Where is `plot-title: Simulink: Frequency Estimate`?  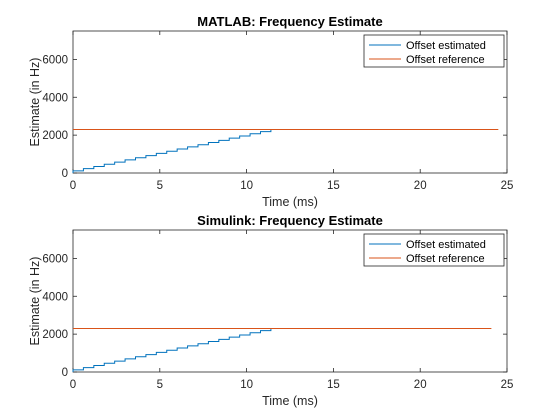
plot-title: Simulink: Frequency Estimate is located at coordinates (290, 220).